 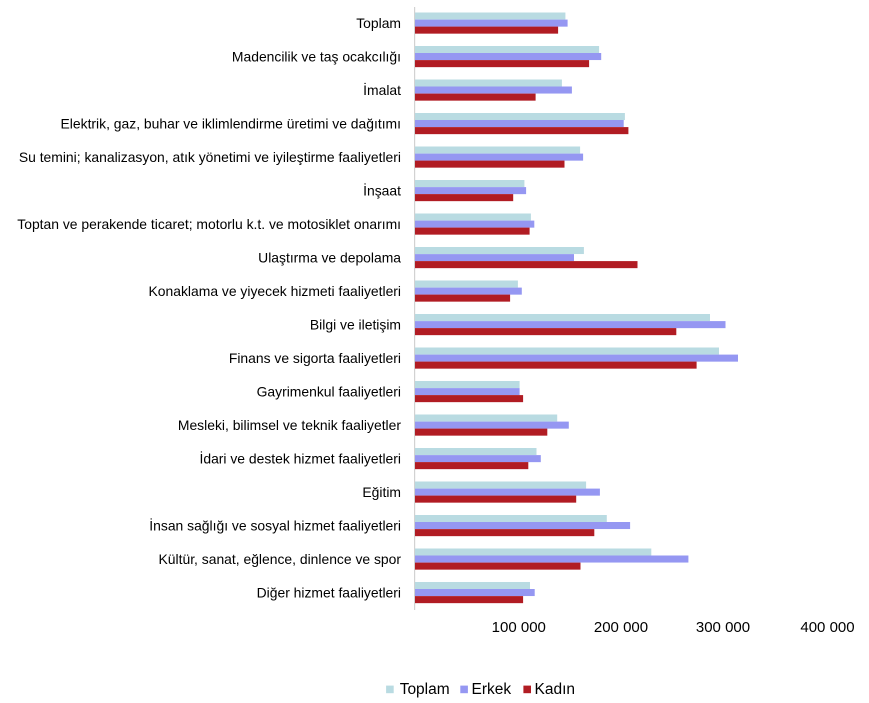 I want to click on svg-text: Finans ve sigorta faaliyetleri, so click(x=315, y=358).